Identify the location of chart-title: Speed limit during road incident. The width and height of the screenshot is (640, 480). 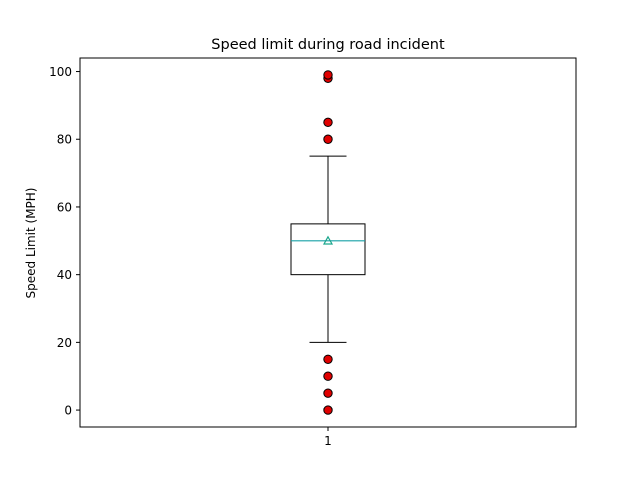
(328, 45).